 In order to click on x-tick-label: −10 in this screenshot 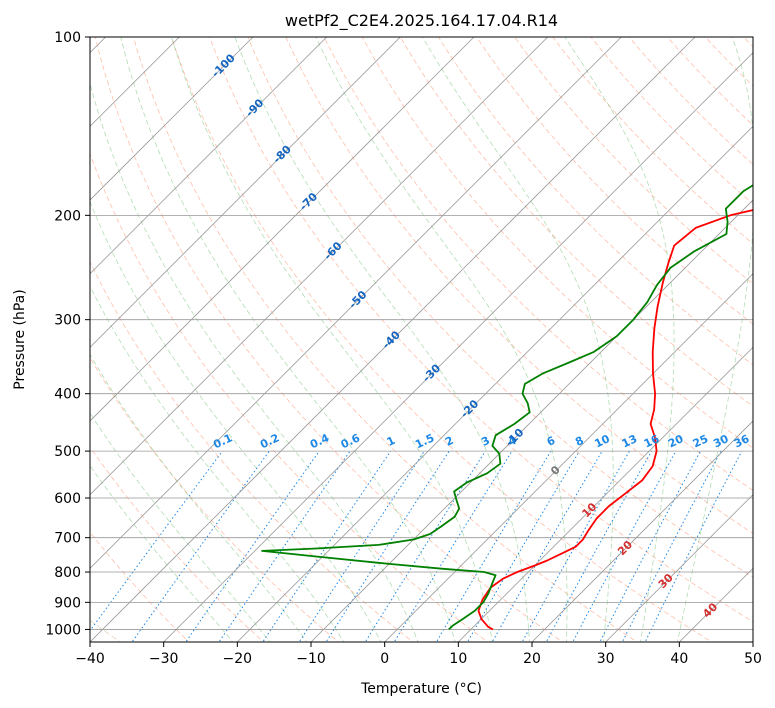, I will do `click(311, 659)`.